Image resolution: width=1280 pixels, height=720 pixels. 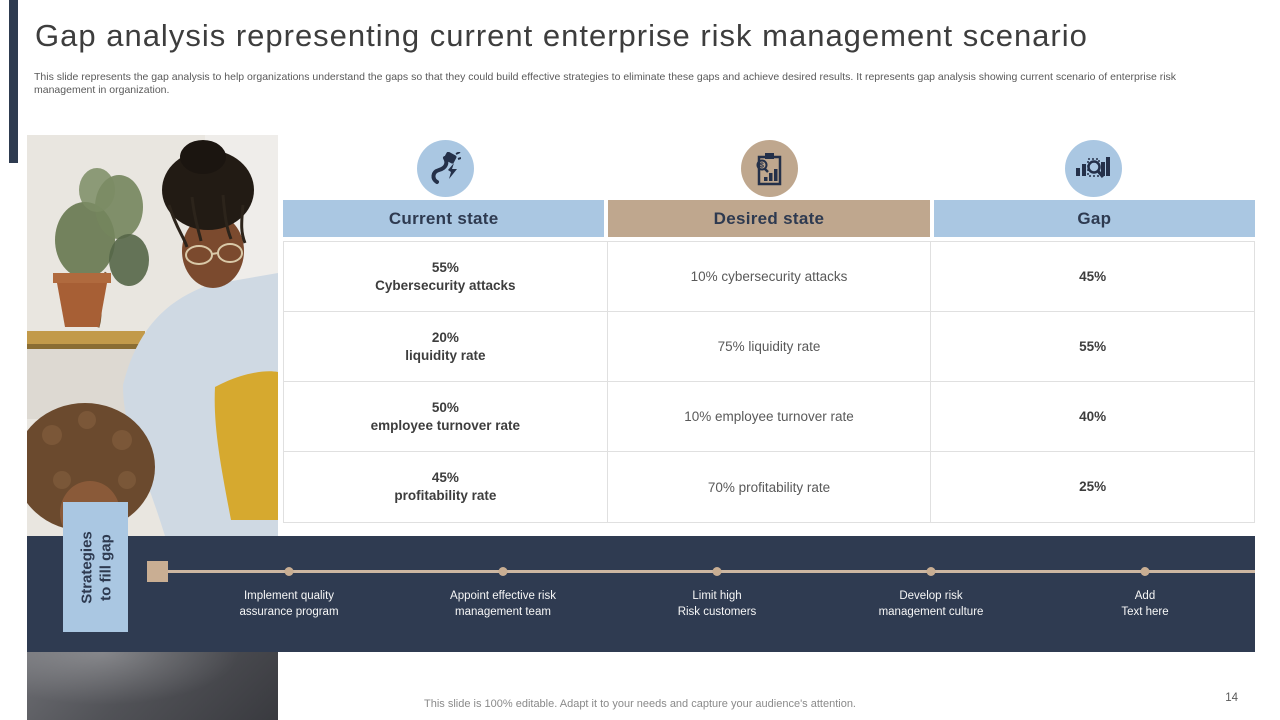 What do you see at coordinates (1145, 604) in the screenshot?
I see `milestone-label: Add Text here` at bounding box center [1145, 604].